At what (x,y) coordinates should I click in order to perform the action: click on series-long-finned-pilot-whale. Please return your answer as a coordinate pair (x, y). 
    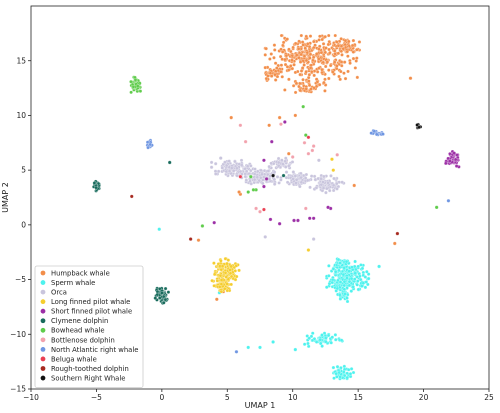
    Looking at the image, I should click on (273, 225).